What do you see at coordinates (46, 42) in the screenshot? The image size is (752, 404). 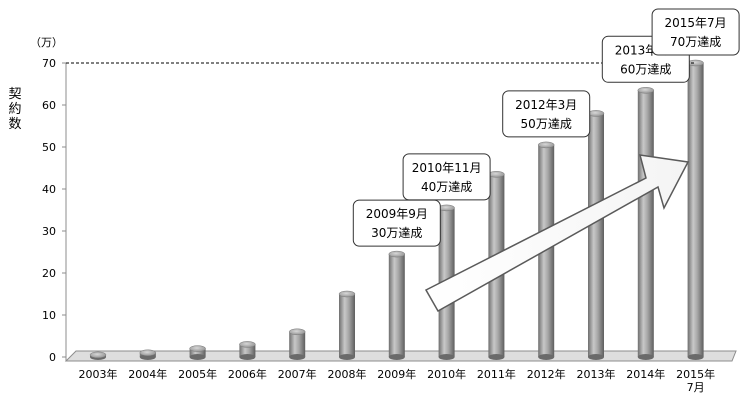 I see `unit-label: （万）` at bounding box center [46, 42].